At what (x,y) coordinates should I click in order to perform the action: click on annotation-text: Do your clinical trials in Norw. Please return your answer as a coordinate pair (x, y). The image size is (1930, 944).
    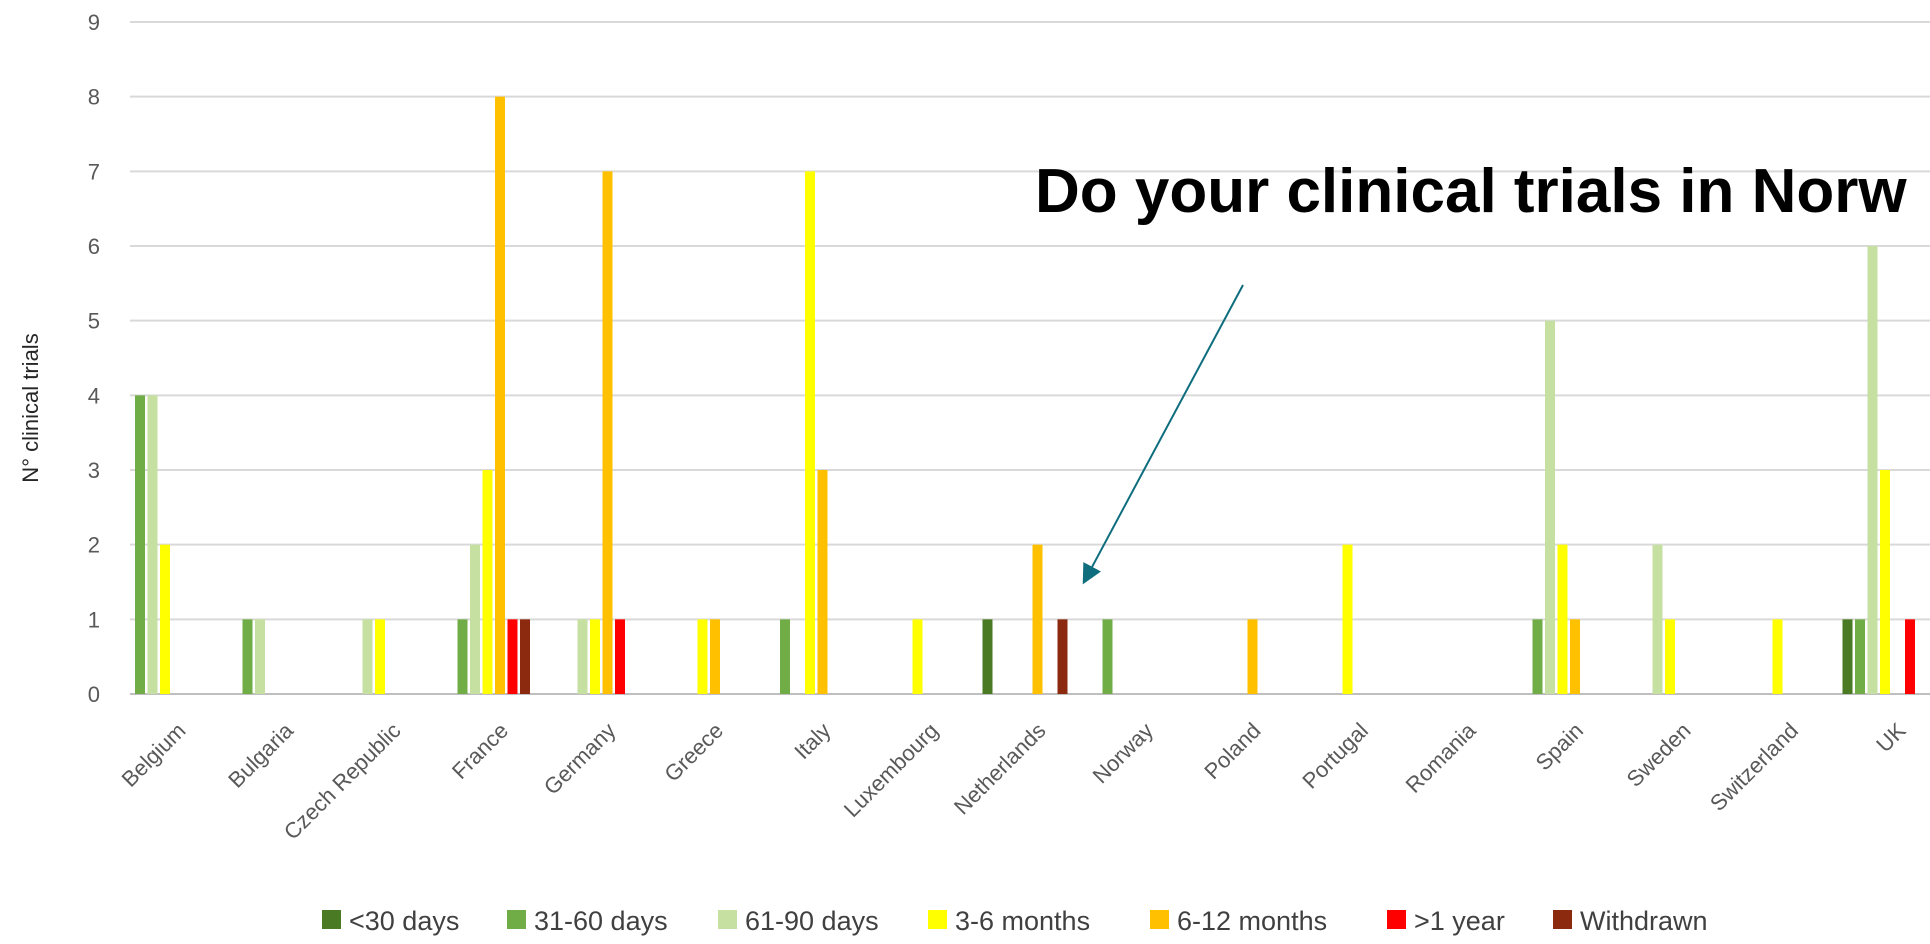
    Looking at the image, I should click on (1471, 191).